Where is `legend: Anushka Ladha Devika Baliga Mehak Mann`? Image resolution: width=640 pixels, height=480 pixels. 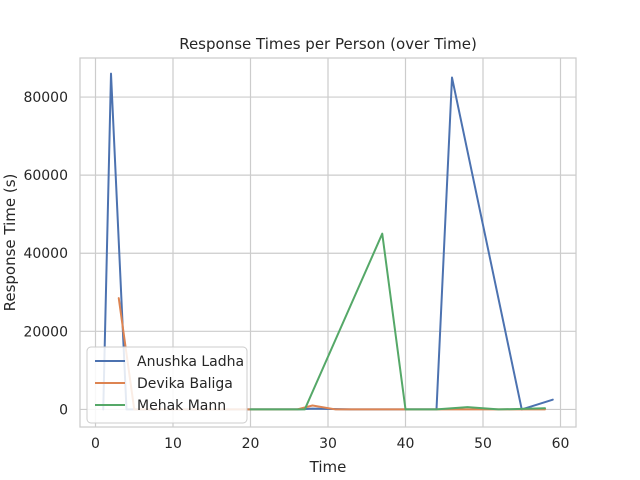
legend: Anushka Ladha Devika Baliga Mehak Mann is located at coordinates (167, 385).